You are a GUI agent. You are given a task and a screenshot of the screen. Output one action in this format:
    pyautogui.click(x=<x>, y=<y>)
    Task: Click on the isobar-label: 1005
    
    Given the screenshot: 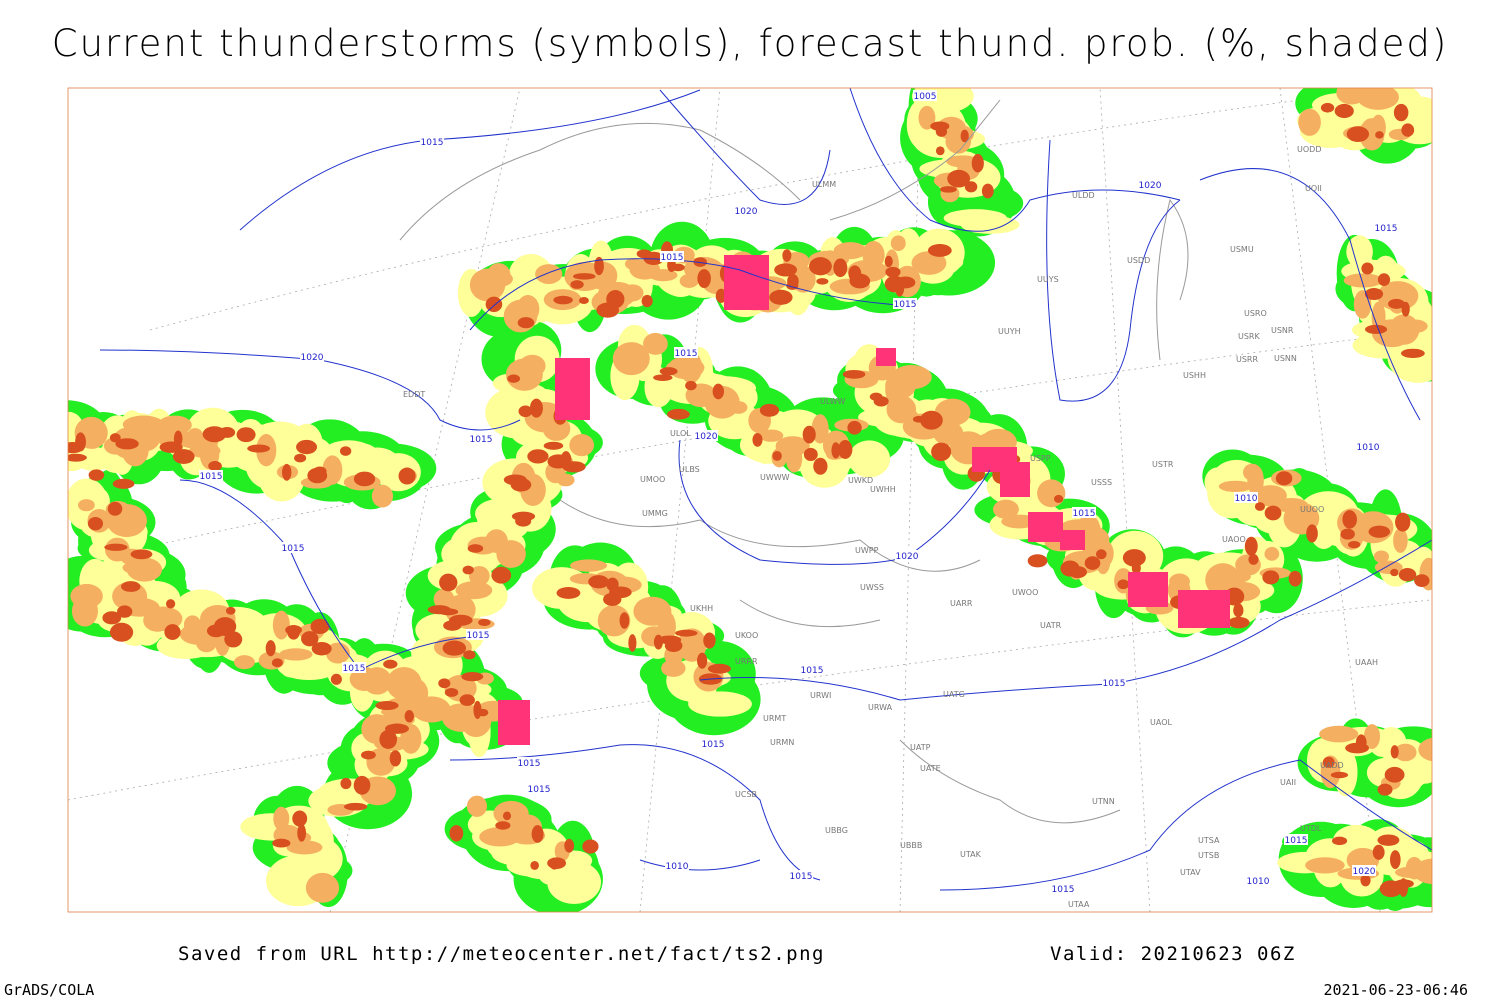 What is the action you would take?
    pyautogui.click(x=925, y=97)
    